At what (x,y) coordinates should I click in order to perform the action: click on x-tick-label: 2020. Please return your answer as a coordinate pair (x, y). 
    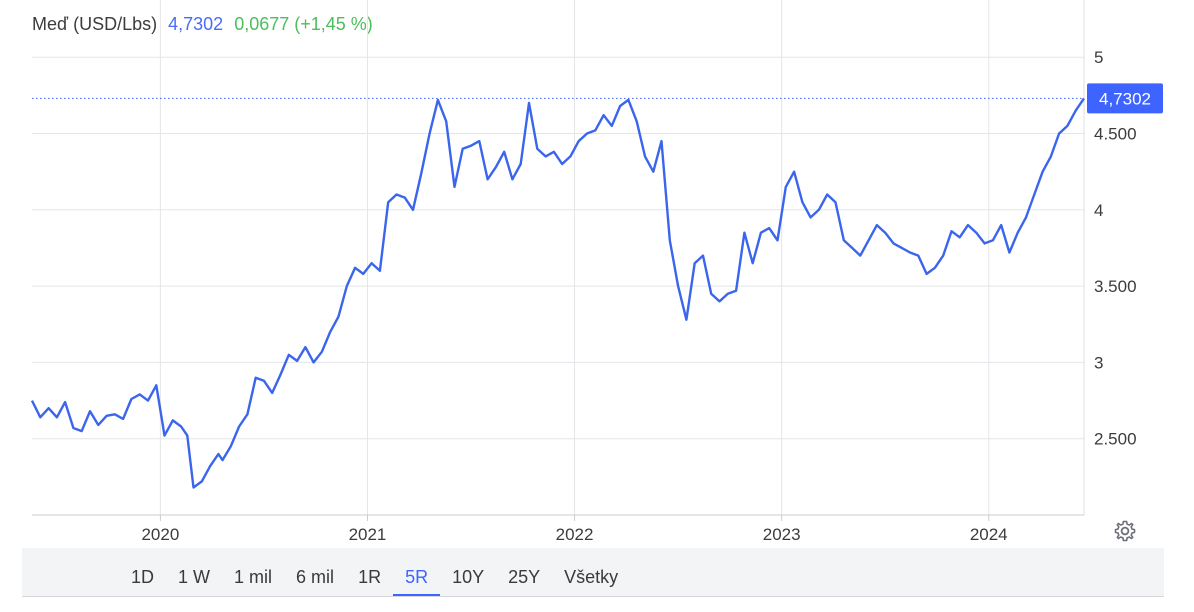
    Looking at the image, I should click on (160, 534).